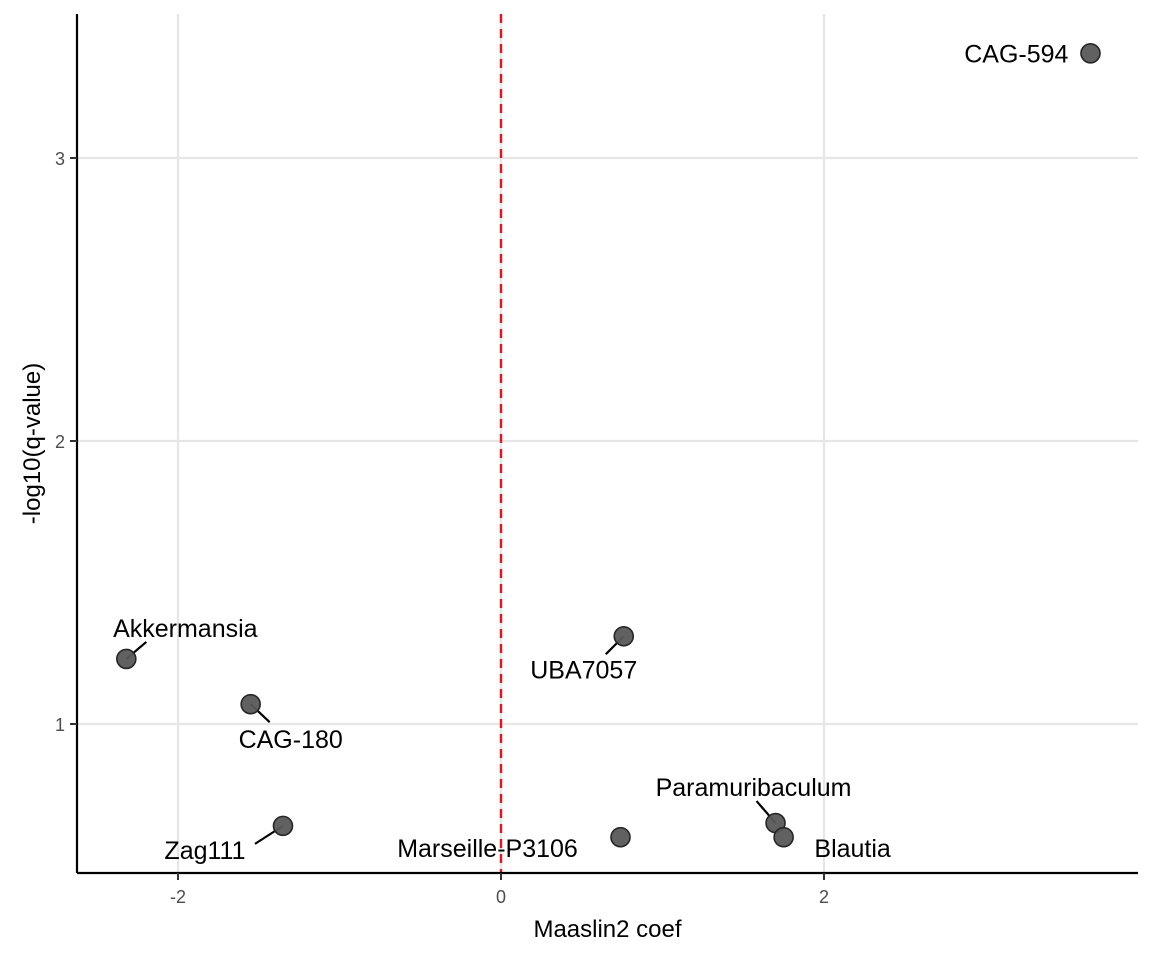 The width and height of the screenshot is (1152, 960). What do you see at coordinates (451, 740) in the screenshot?
I see `label-connector-layer` at bounding box center [451, 740].